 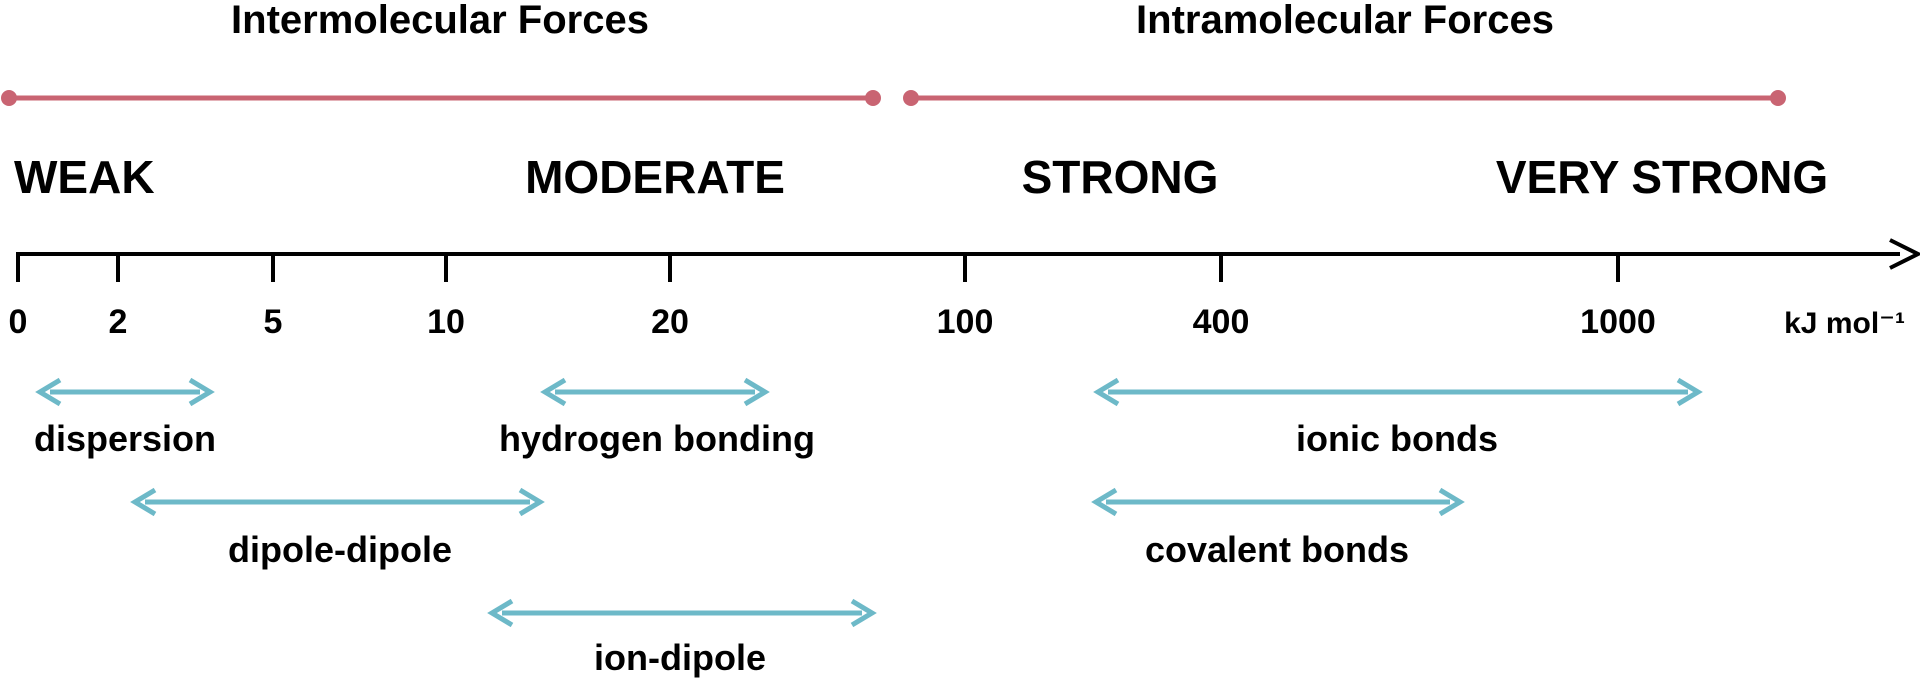 I want to click on energy-axis, so click(x=968, y=260).